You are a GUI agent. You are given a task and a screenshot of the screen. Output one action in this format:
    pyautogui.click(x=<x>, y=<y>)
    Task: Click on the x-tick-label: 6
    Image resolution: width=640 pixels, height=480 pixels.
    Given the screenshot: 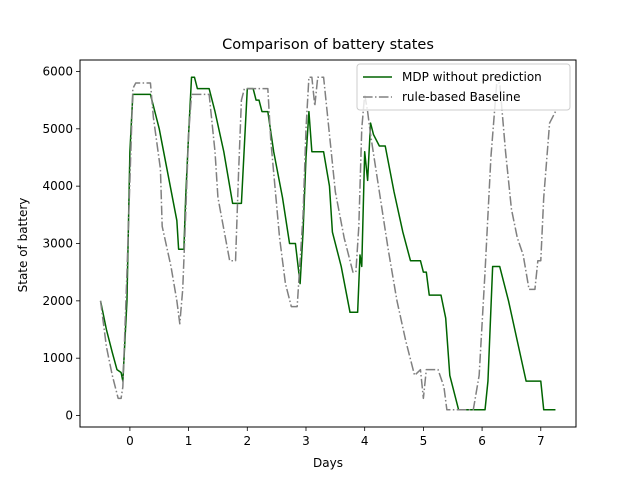 What is the action you would take?
    pyautogui.click(x=482, y=441)
    